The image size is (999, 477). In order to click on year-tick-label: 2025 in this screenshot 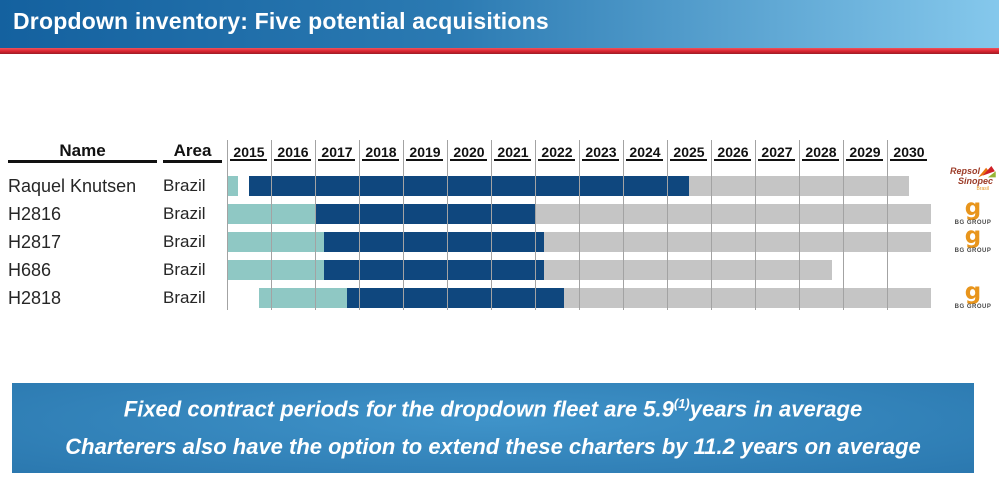, I will do `click(689, 152)`.